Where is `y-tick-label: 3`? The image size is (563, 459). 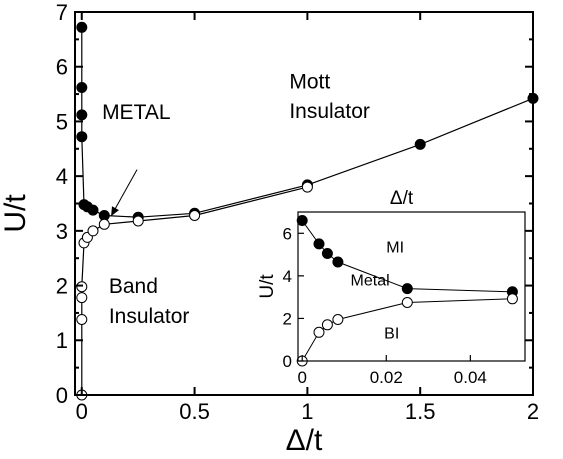 y-tick-label: 3 is located at coordinates (62, 231).